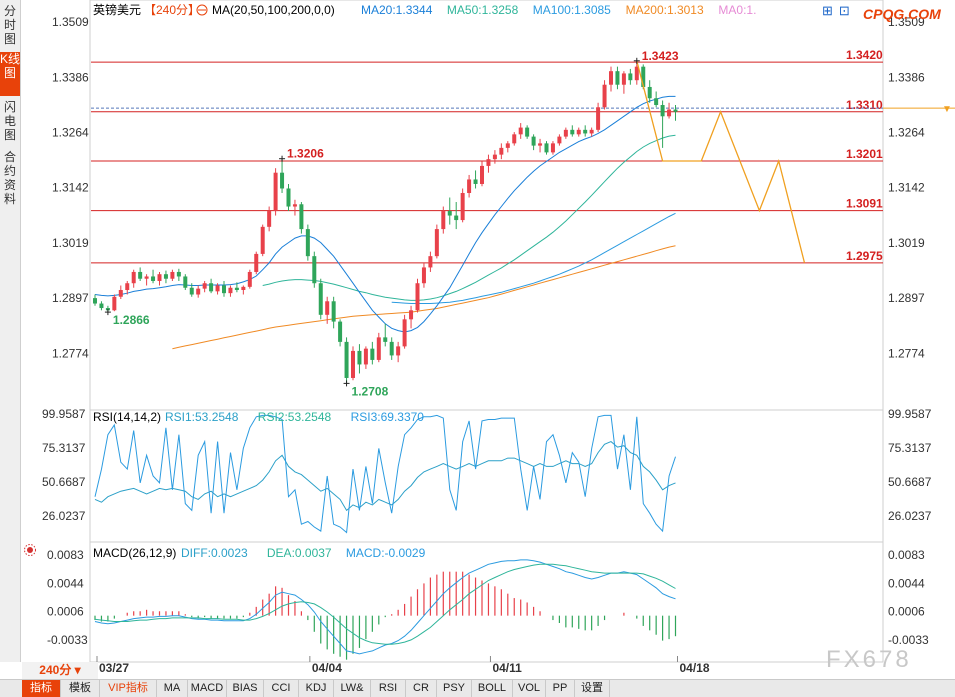  I want to click on tab-lw: LW&, so click(352, 688).